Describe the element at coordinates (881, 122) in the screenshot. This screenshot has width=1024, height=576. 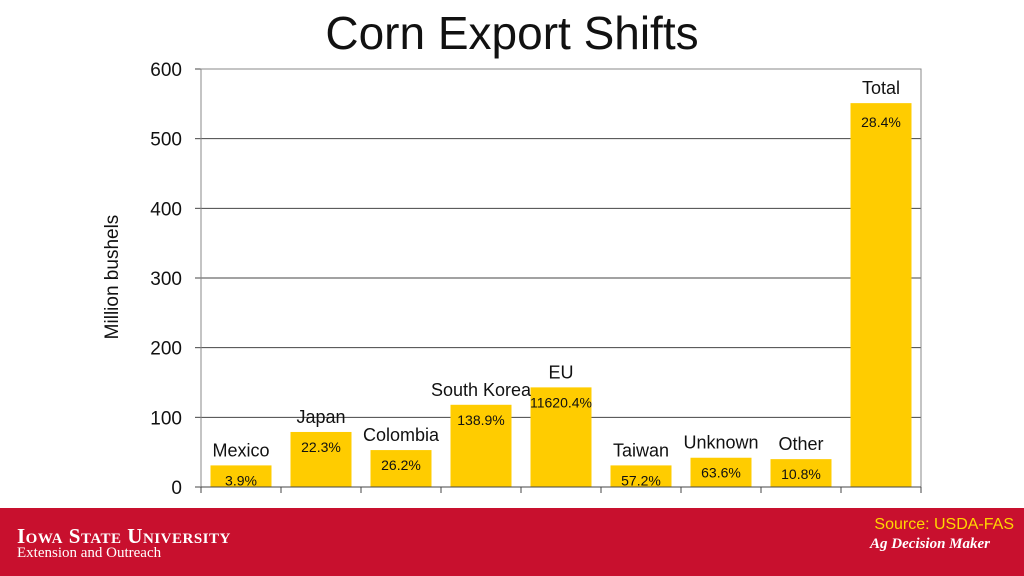
I see `bar-pct-label: 28.4%` at that location.